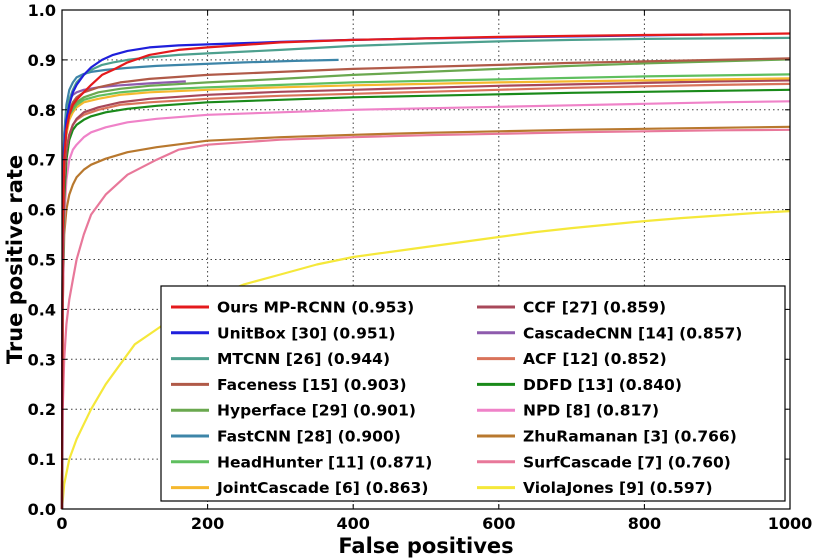  What do you see at coordinates (42, 309) in the screenshot?
I see `y-tick-label: 0.4` at bounding box center [42, 309].